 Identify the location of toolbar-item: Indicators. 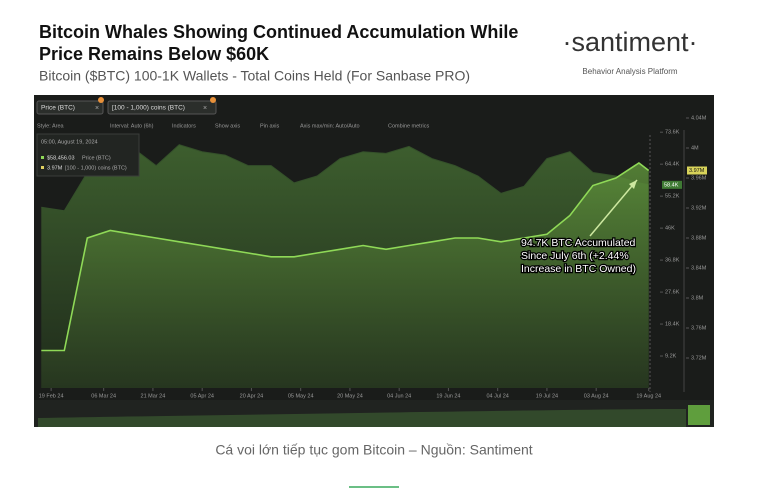
(184, 126).